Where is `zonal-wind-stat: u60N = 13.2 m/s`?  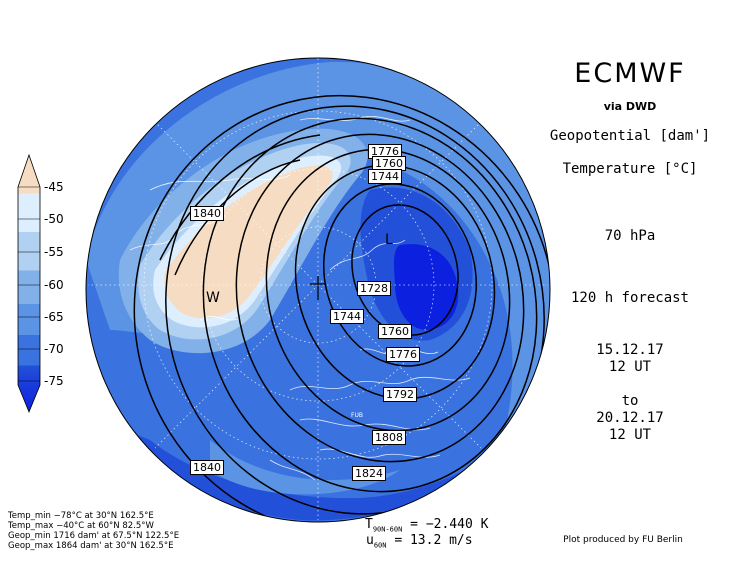
zonal-wind-stat: u60N = 13.2 m/s is located at coordinates (419, 541).